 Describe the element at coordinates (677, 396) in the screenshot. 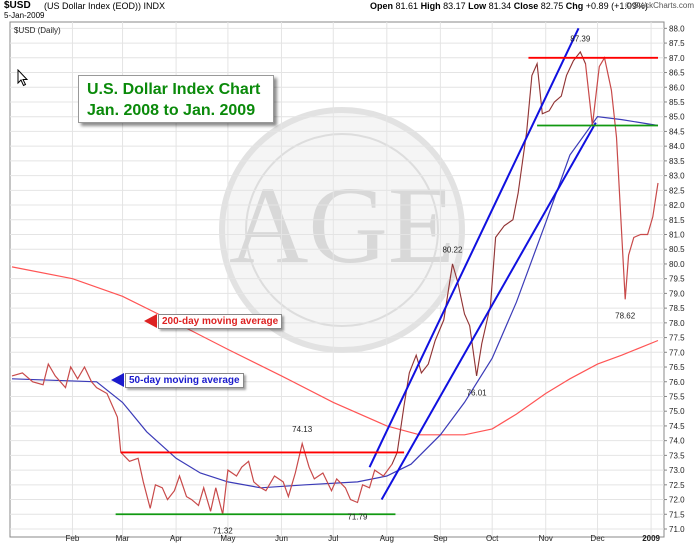

I see `y-tick-label: 75.5` at that location.